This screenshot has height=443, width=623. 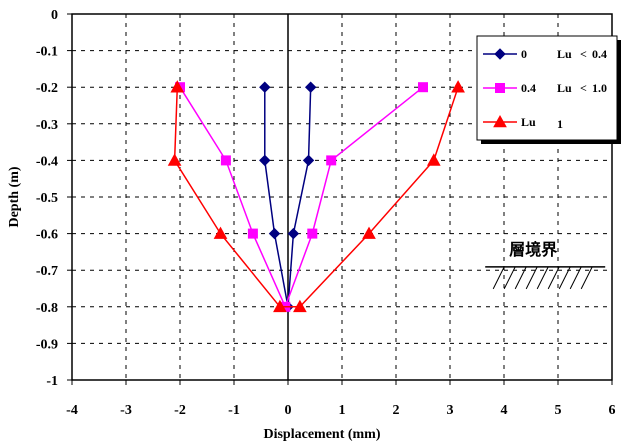 What do you see at coordinates (599, 54) in the screenshot?
I see `legend-value-high: 0.4` at bounding box center [599, 54].